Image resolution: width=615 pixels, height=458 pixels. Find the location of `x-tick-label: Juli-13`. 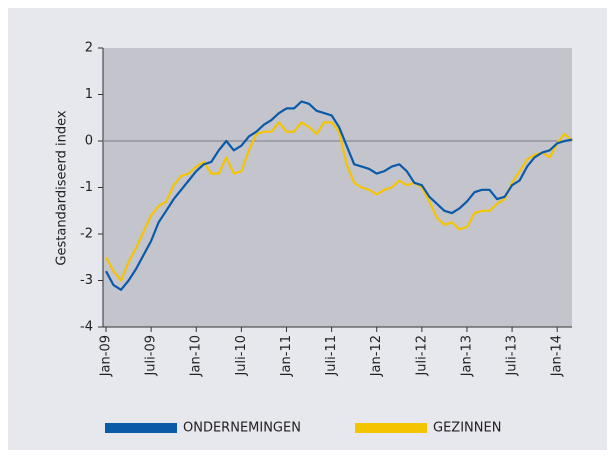

x-tick-label: Juli-13 is located at coordinates (512, 356).